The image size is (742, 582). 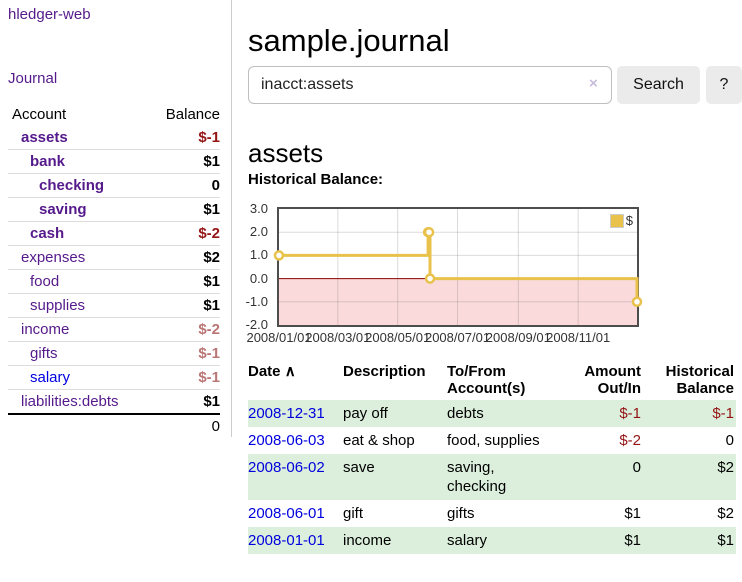 What do you see at coordinates (593, 83) in the screenshot?
I see `clear-search-icon: ×` at bounding box center [593, 83].